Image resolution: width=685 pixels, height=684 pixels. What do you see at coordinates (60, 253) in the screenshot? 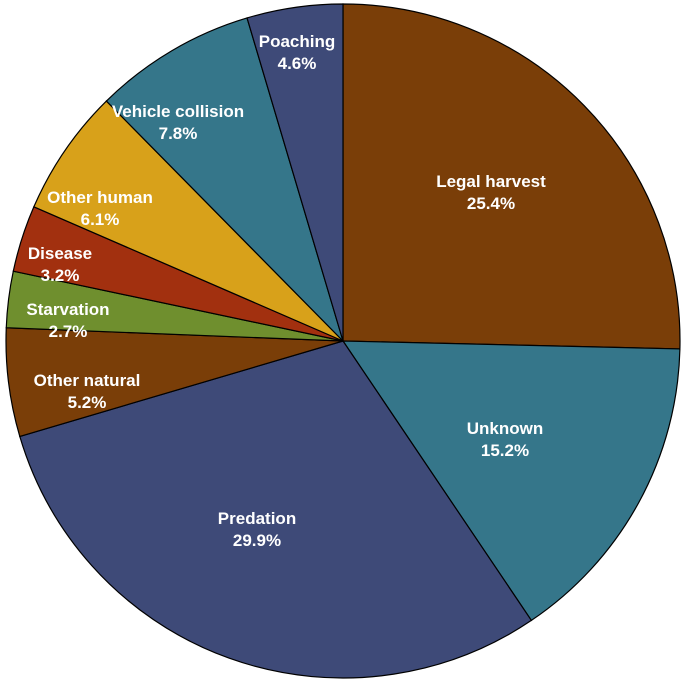
I see `slice-category-label: Disease` at bounding box center [60, 253].